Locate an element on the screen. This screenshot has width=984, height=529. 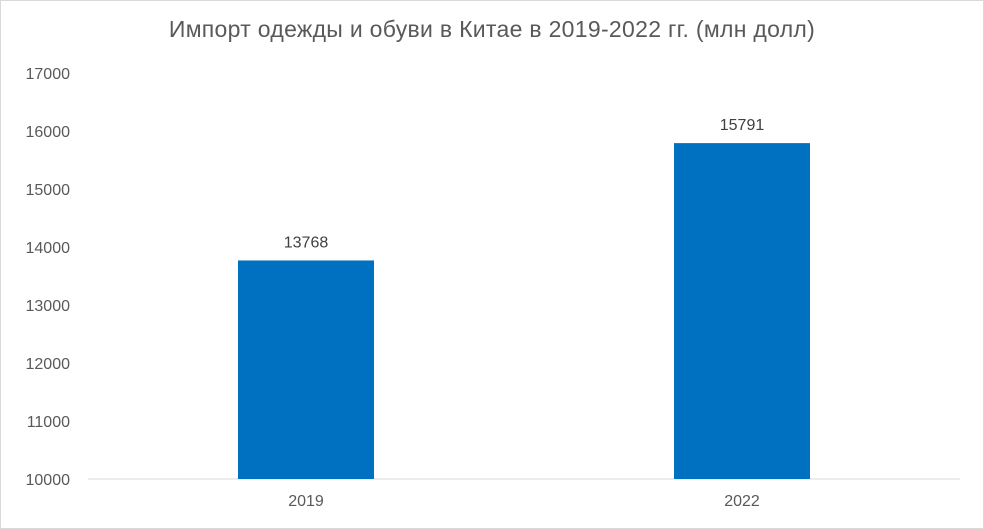
y-axis-tick-labels: 10000 11000 12000 13000 14000 15000 16000 17000 is located at coordinates (48, 277).